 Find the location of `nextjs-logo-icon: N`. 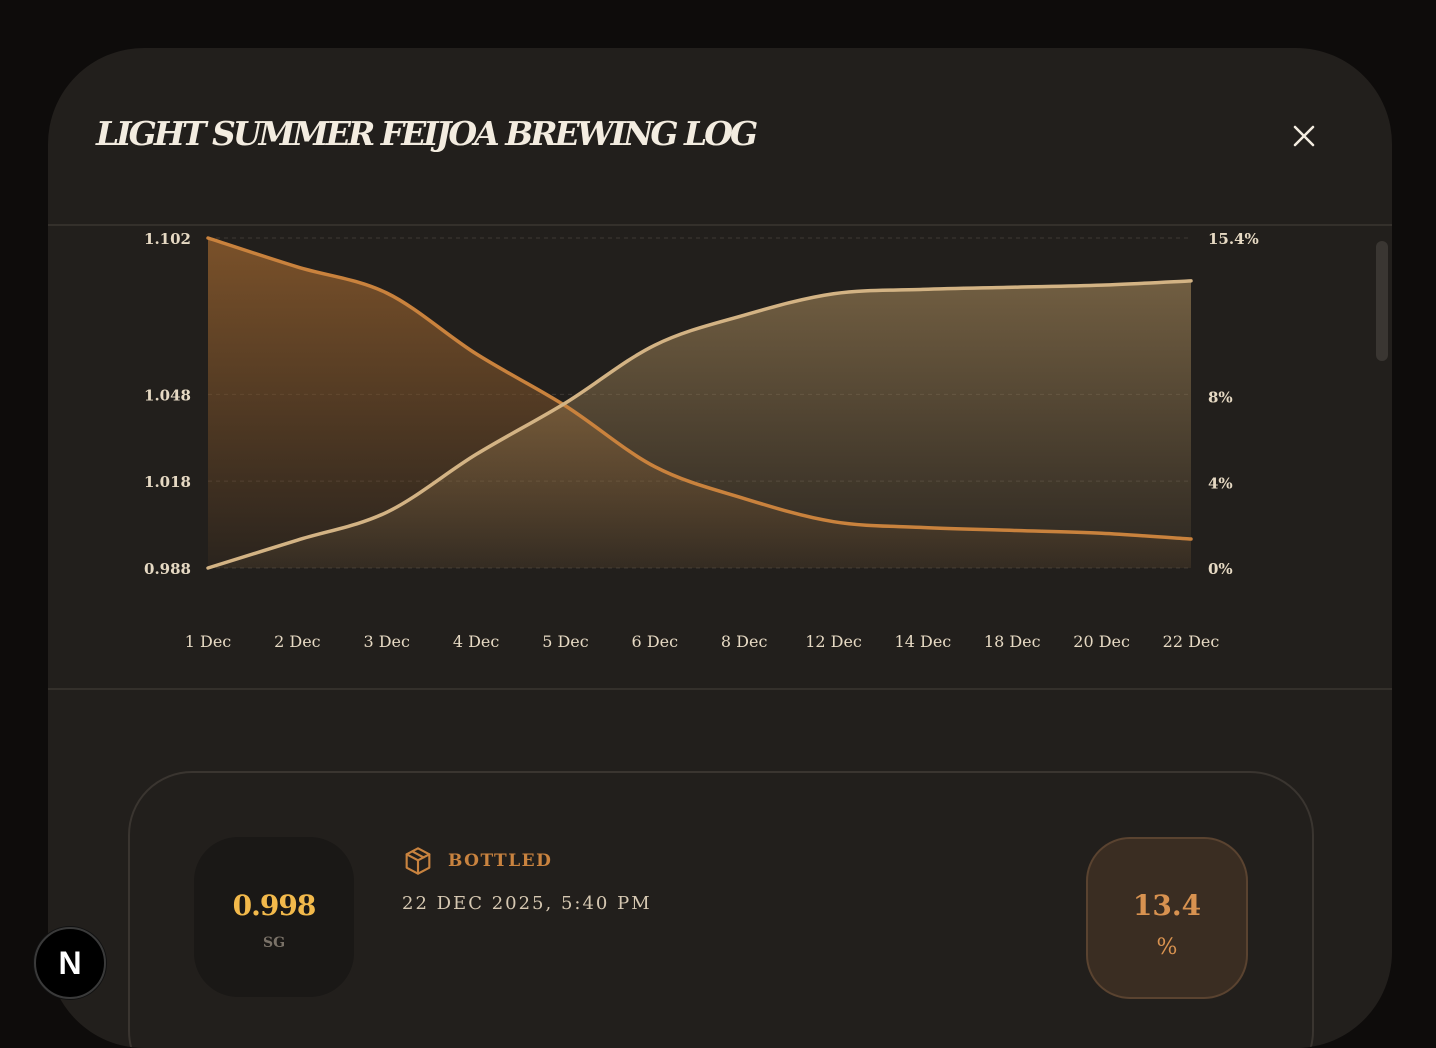

nextjs-logo-icon: N is located at coordinates (70, 962).